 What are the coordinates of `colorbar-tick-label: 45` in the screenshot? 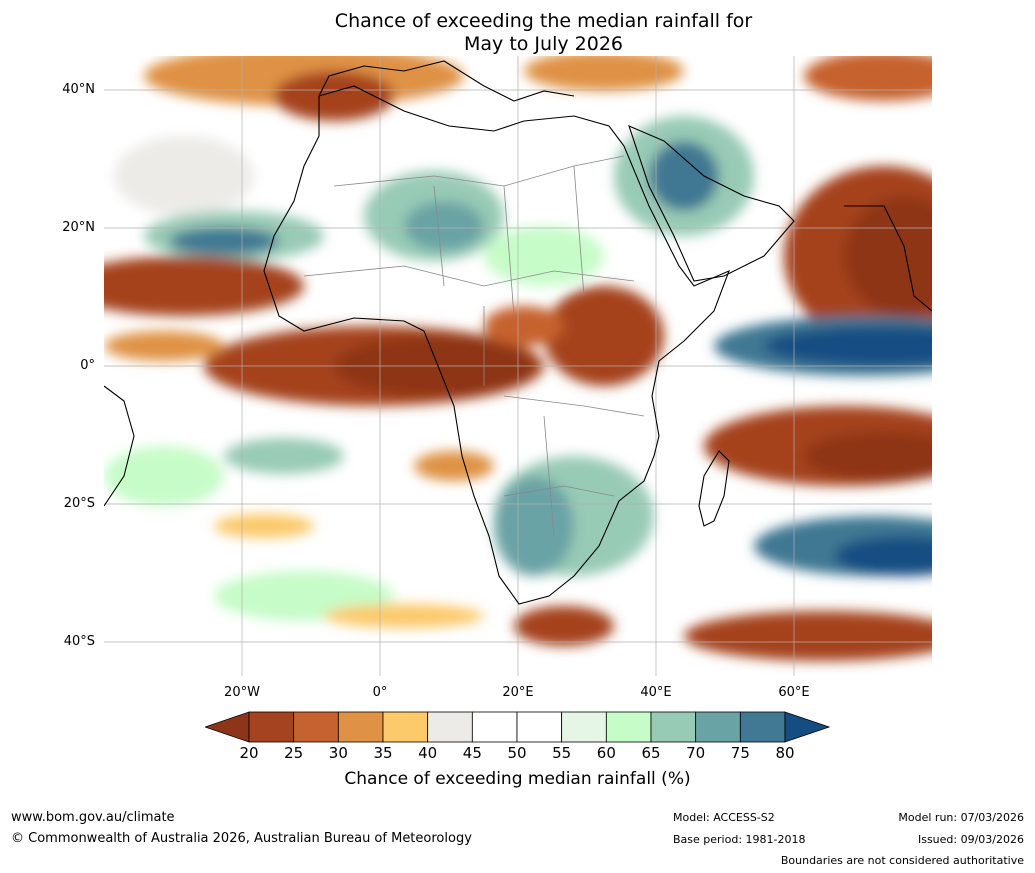 It's located at (472, 753).